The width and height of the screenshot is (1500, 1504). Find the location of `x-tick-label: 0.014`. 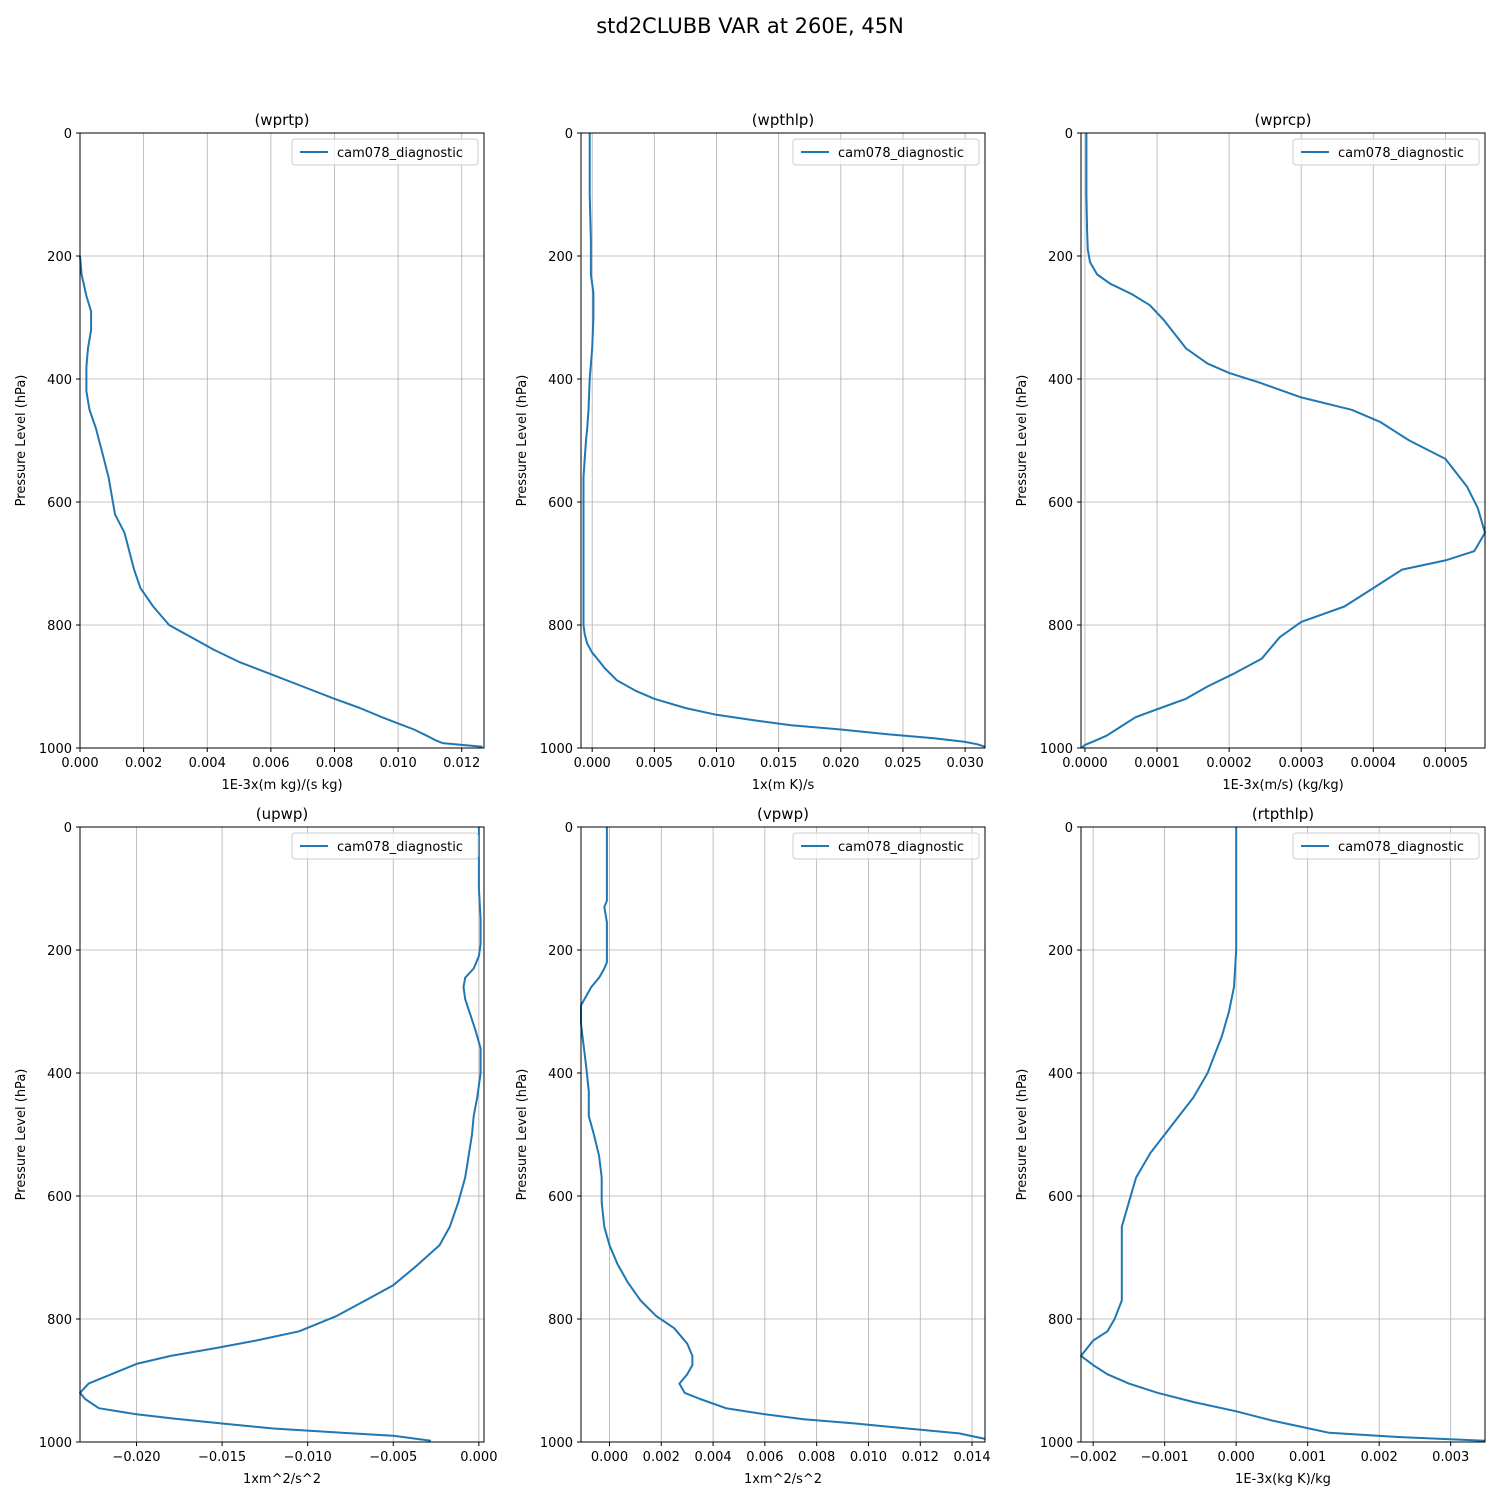

x-tick-label: 0.014 is located at coordinates (971, 1457).